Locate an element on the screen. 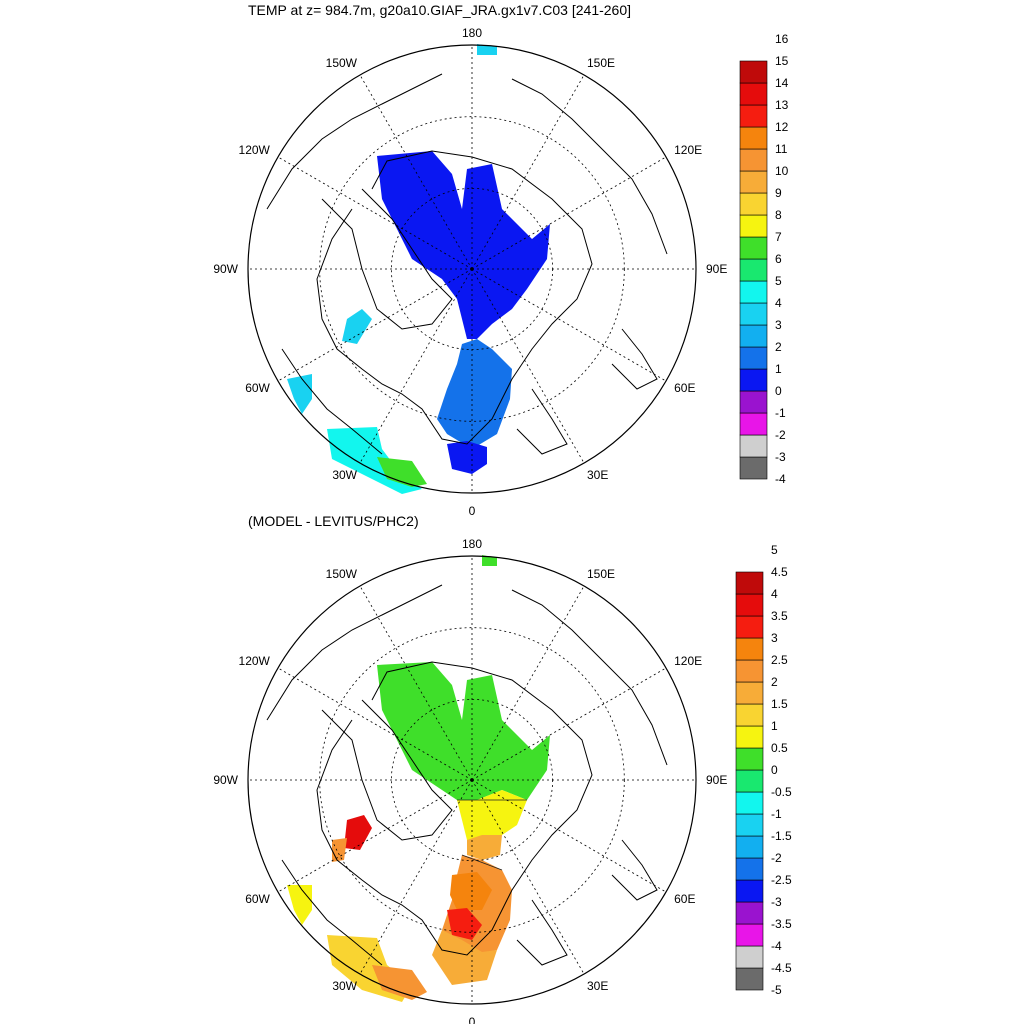 The height and width of the screenshot is (1024, 1024). longitude-label: 150E is located at coordinates (601, 574).